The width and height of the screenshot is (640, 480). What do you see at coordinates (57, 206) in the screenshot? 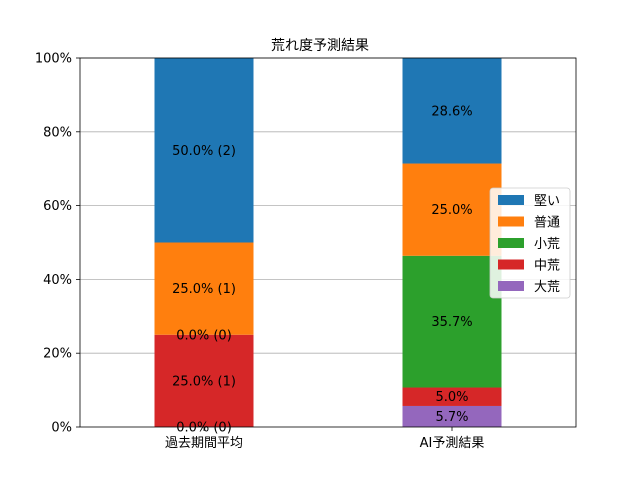
I see `y-tick-label: 60%` at bounding box center [57, 206].